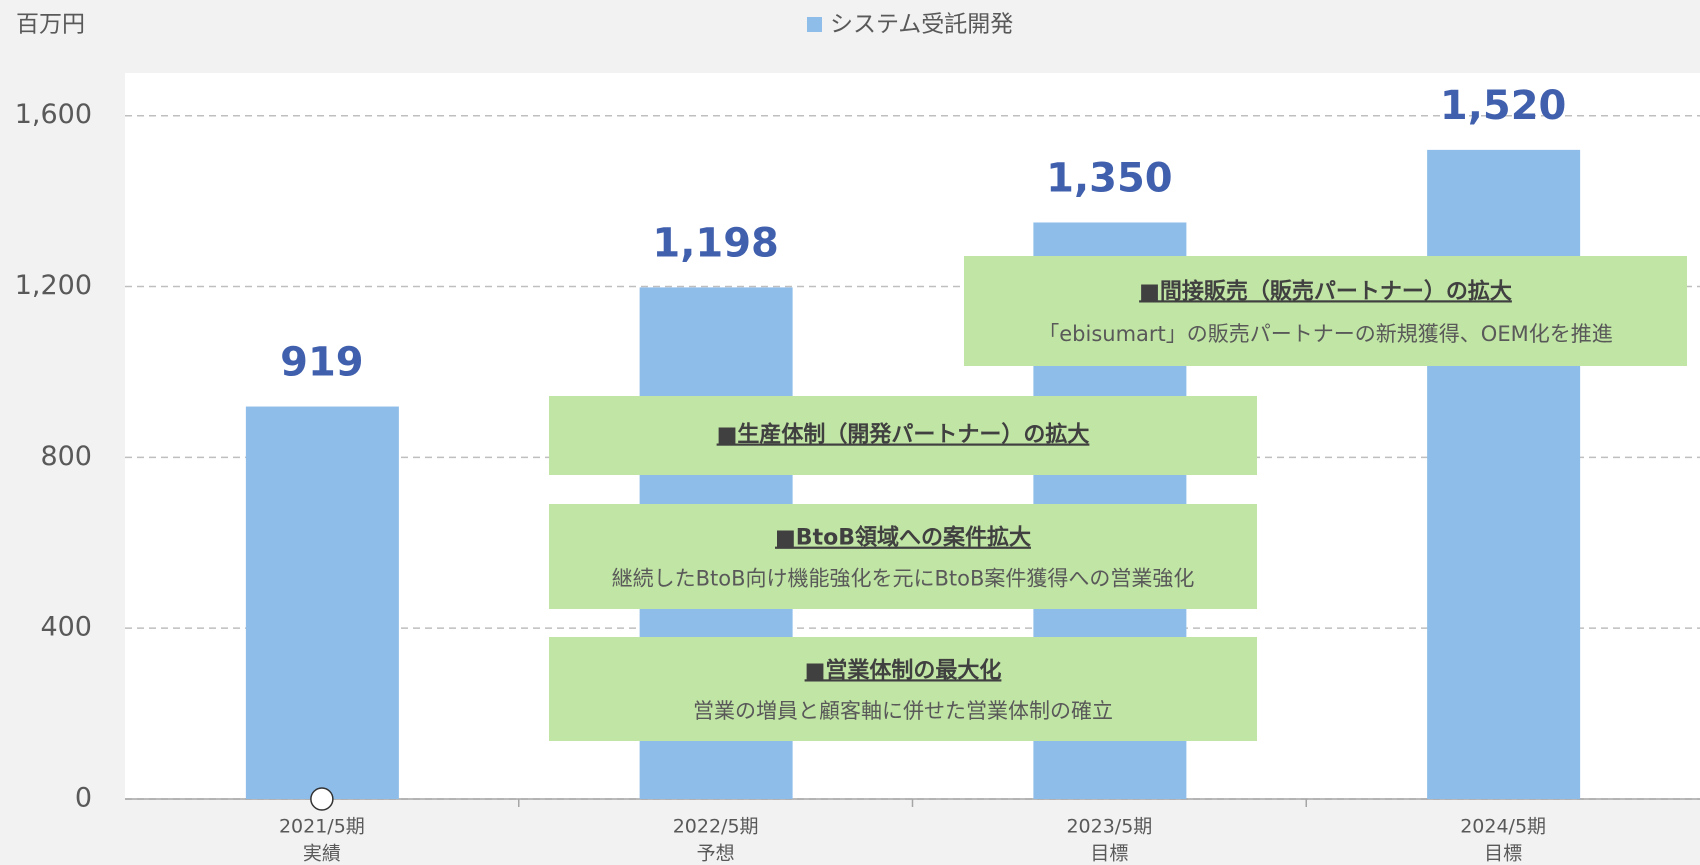 The width and height of the screenshot is (1700, 865). What do you see at coordinates (903, 670) in the screenshot?
I see `annotation-title: ■営業体制の最大化` at bounding box center [903, 670].